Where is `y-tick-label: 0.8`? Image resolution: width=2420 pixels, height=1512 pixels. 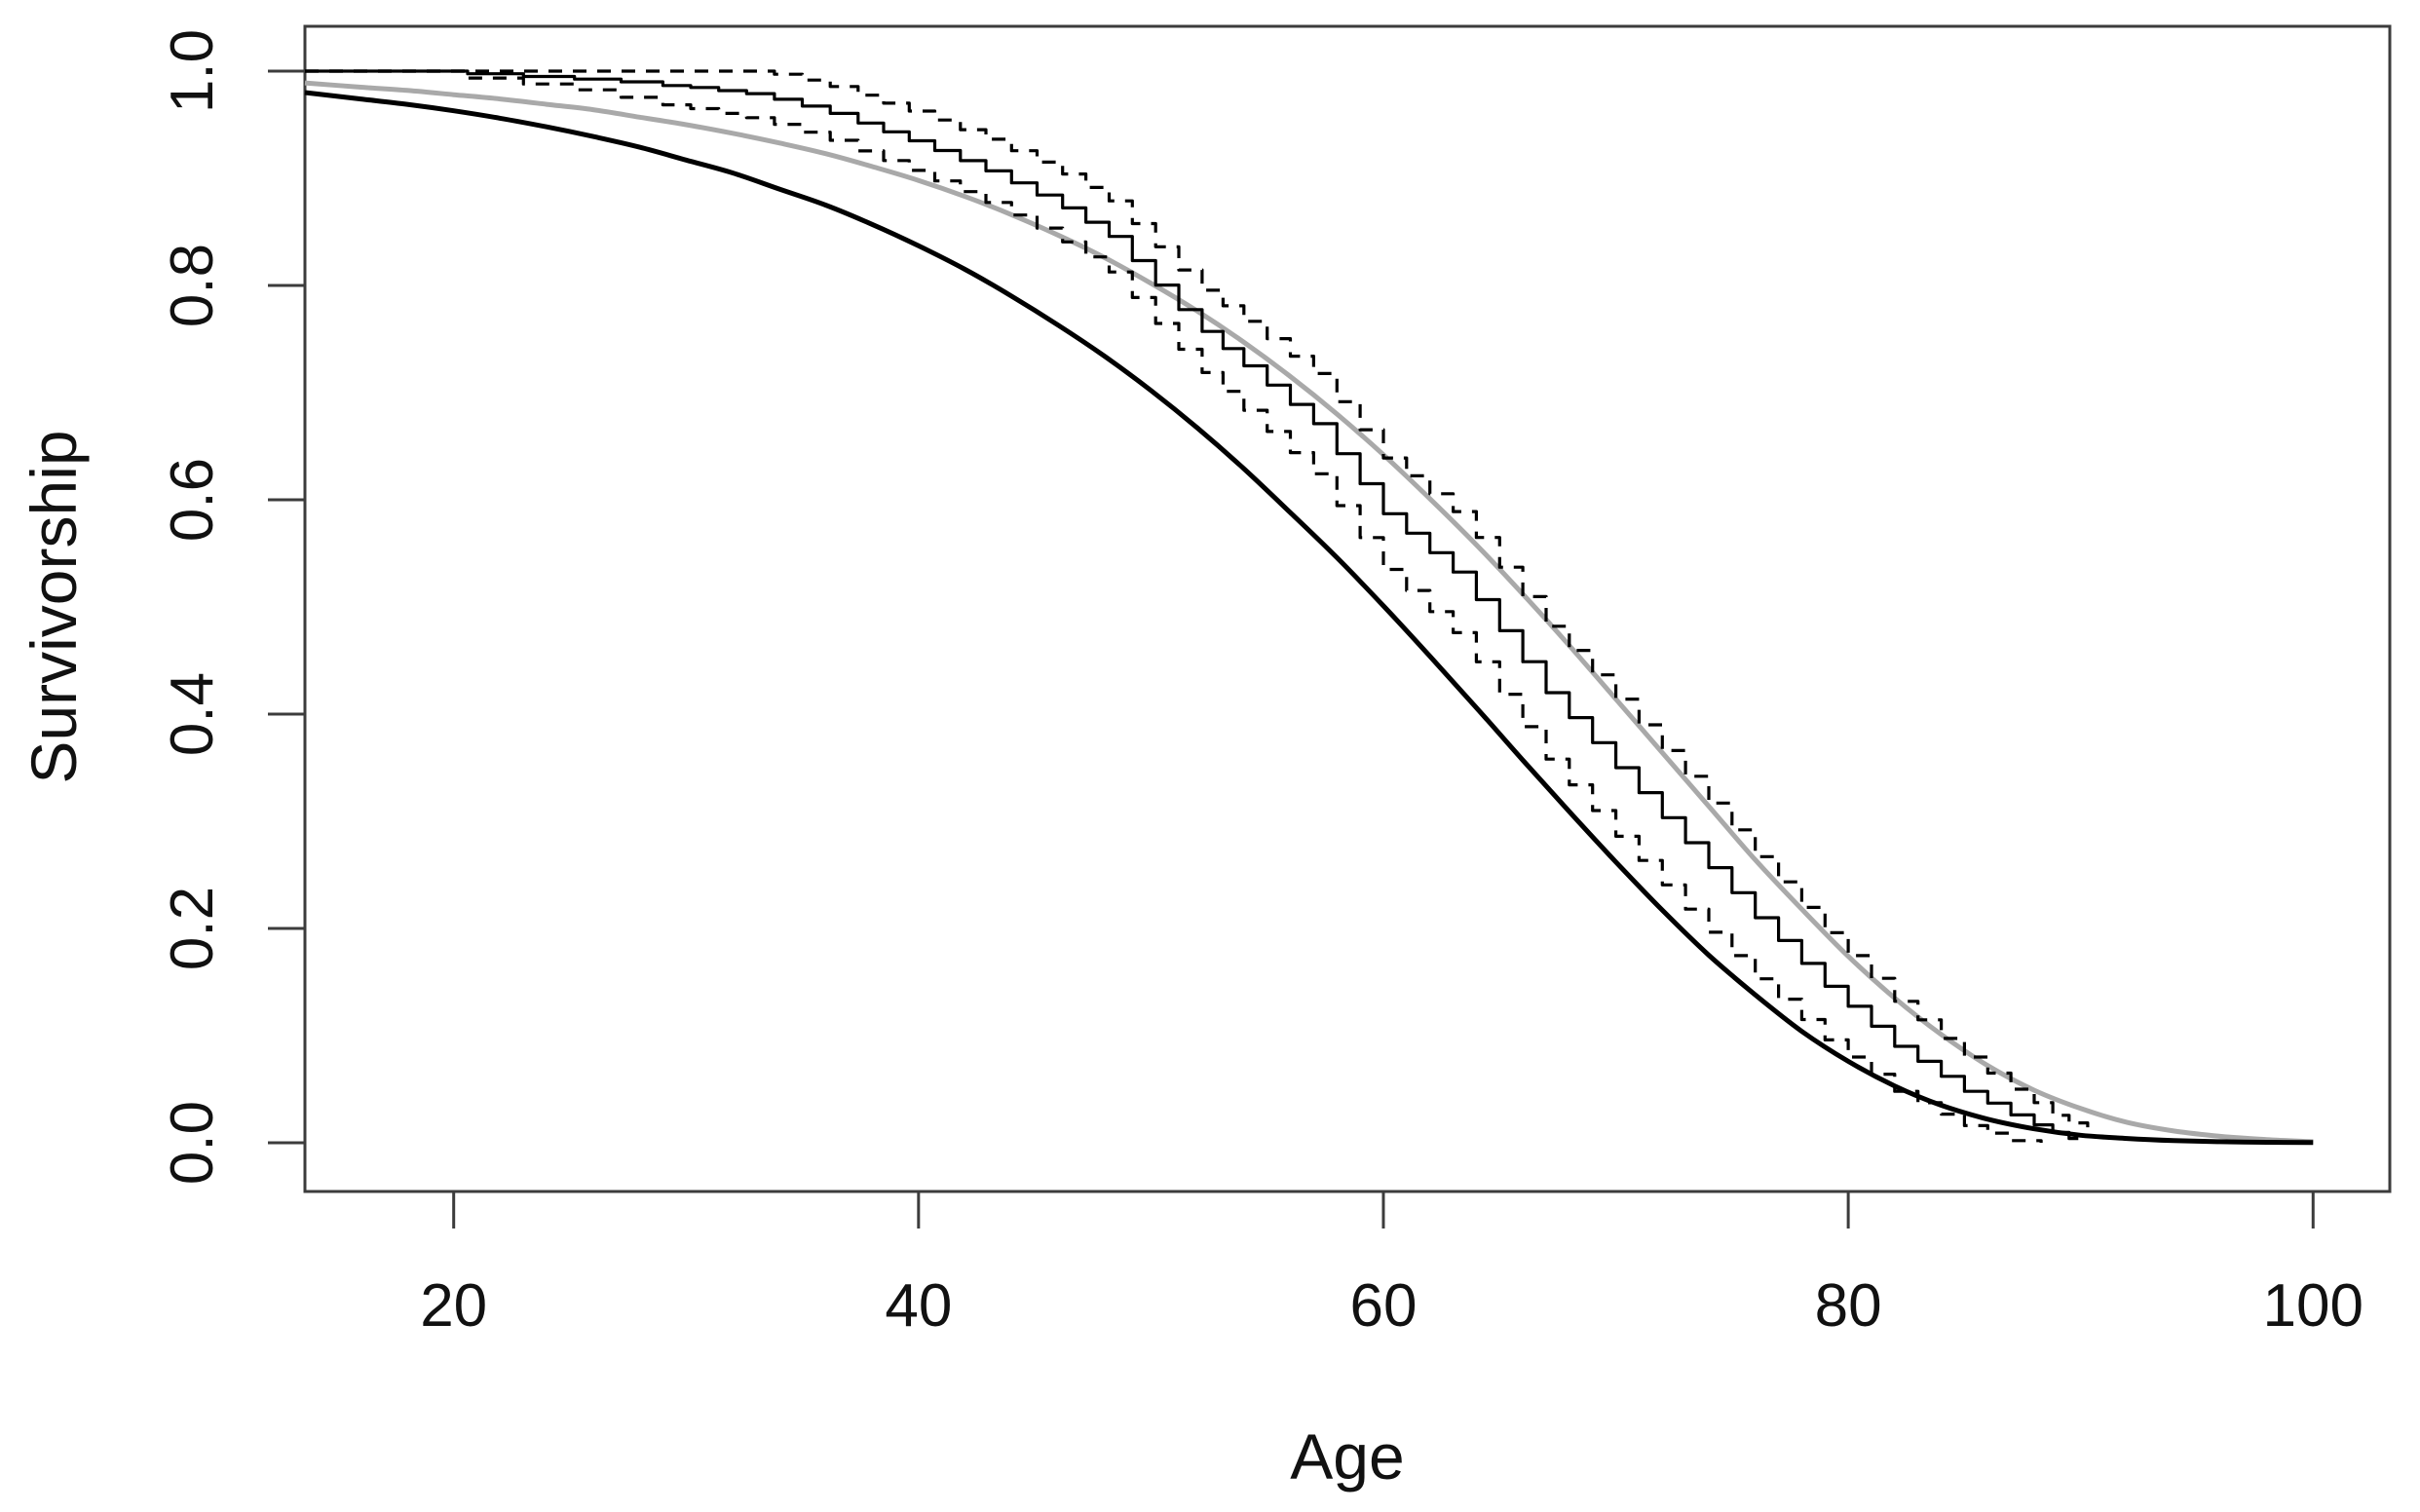
y-tick-label: 0.8 is located at coordinates (193, 285).